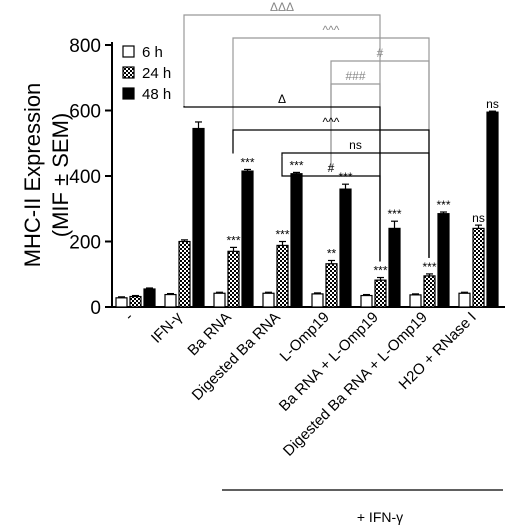 This screenshot has width=510, height=532. I want to click on bracket-label: ΔΔΔ, so click(282, 7).